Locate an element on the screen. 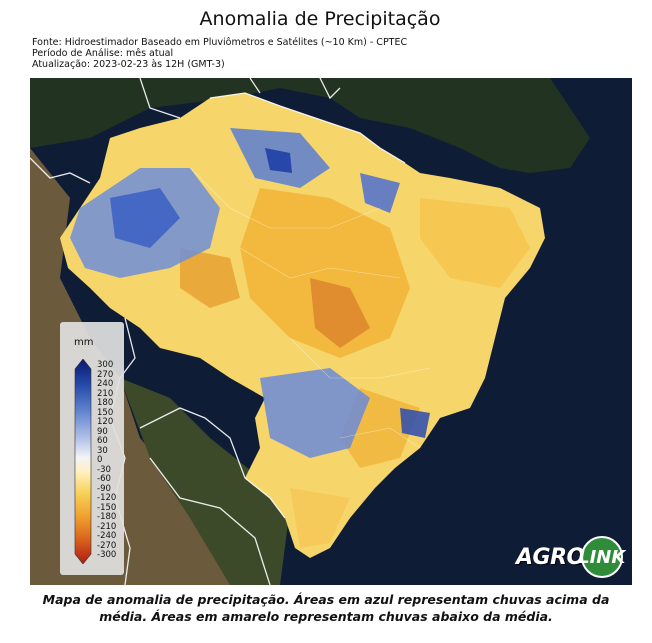 Image resolution: width=652 pixels, height=643 pixels. legend-tick-label: 180 is located at coordinates (105, 403).